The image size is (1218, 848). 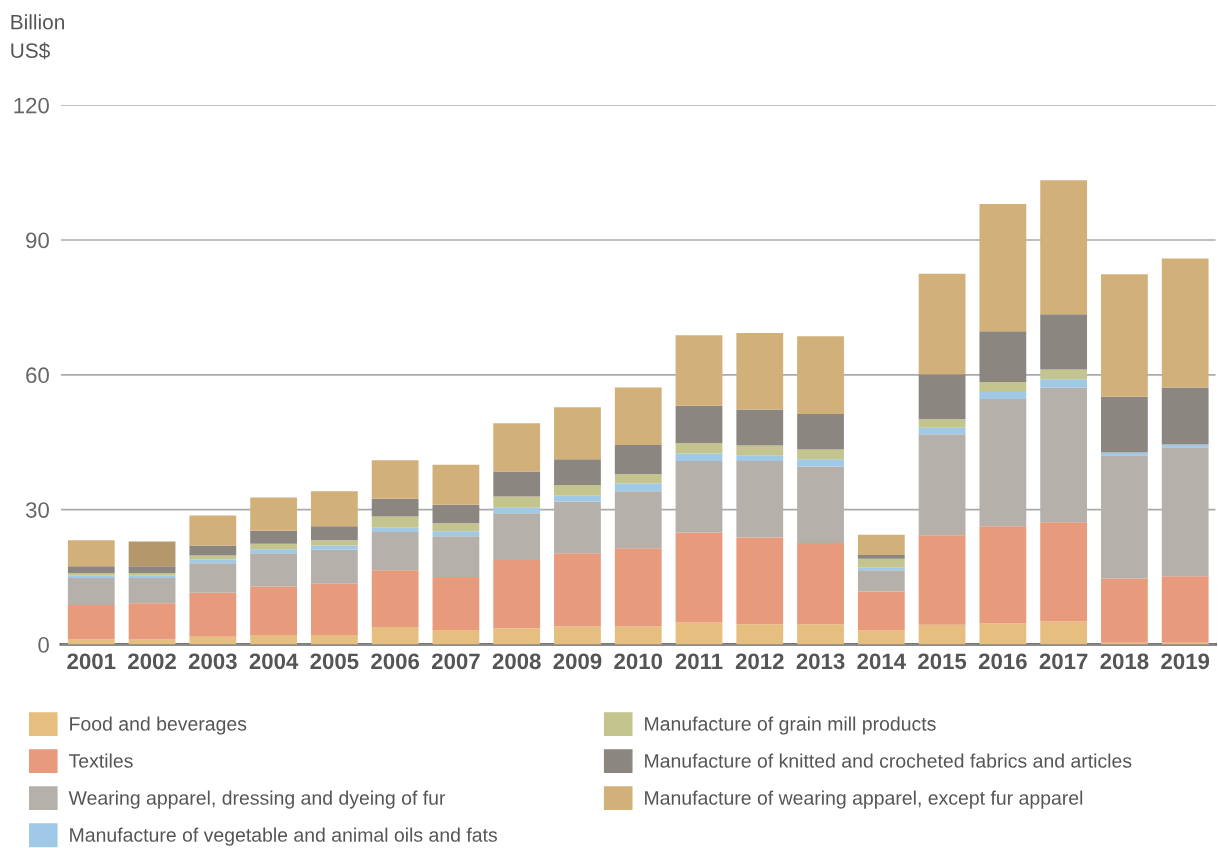 What do you see at coordinates (283, 836) in the screenshot?
I see `legend-label: Manufacture of vegetable and animal oils and fats` at bounding box center [283, 836].